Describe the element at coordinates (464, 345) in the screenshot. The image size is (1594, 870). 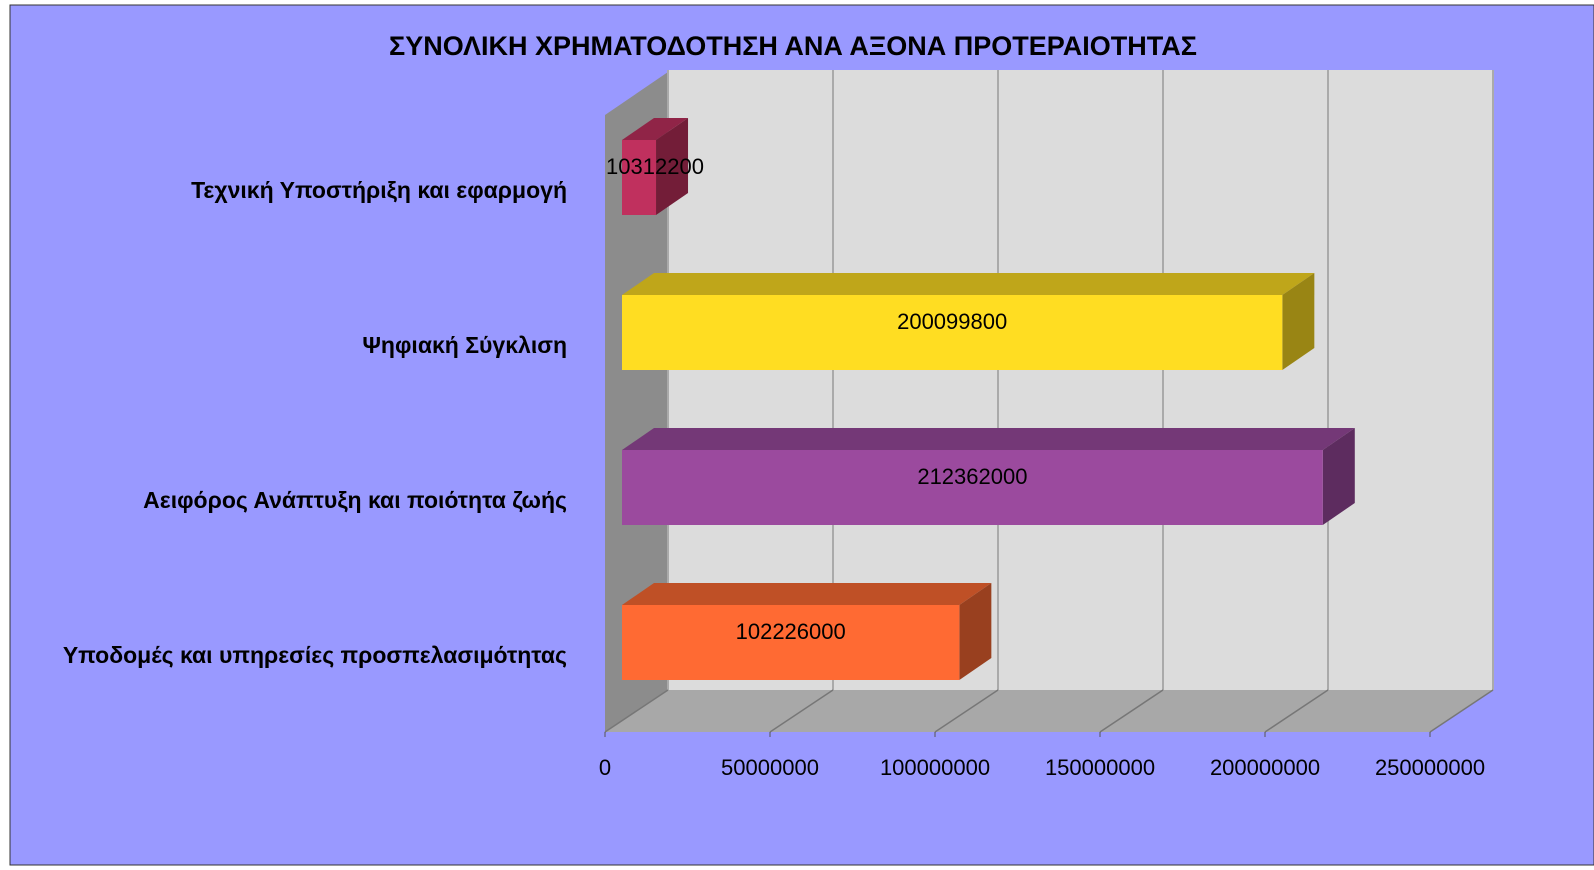
I see `y-tick-label: Ψηφιακή Σύγκλιση` at that location.